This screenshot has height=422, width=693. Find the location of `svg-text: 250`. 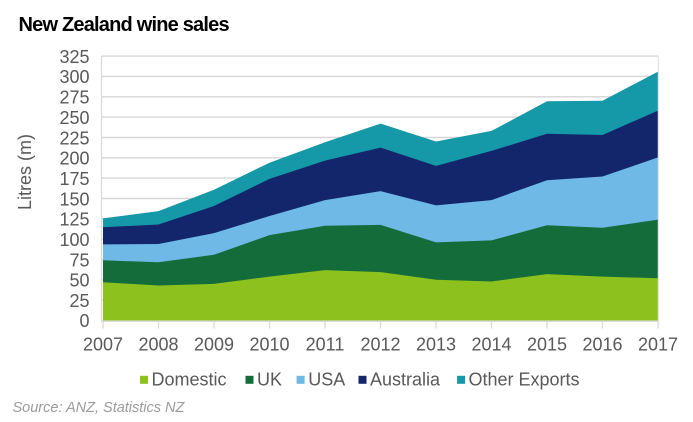

svg-text: 250 is located at coordinates (74, 118).